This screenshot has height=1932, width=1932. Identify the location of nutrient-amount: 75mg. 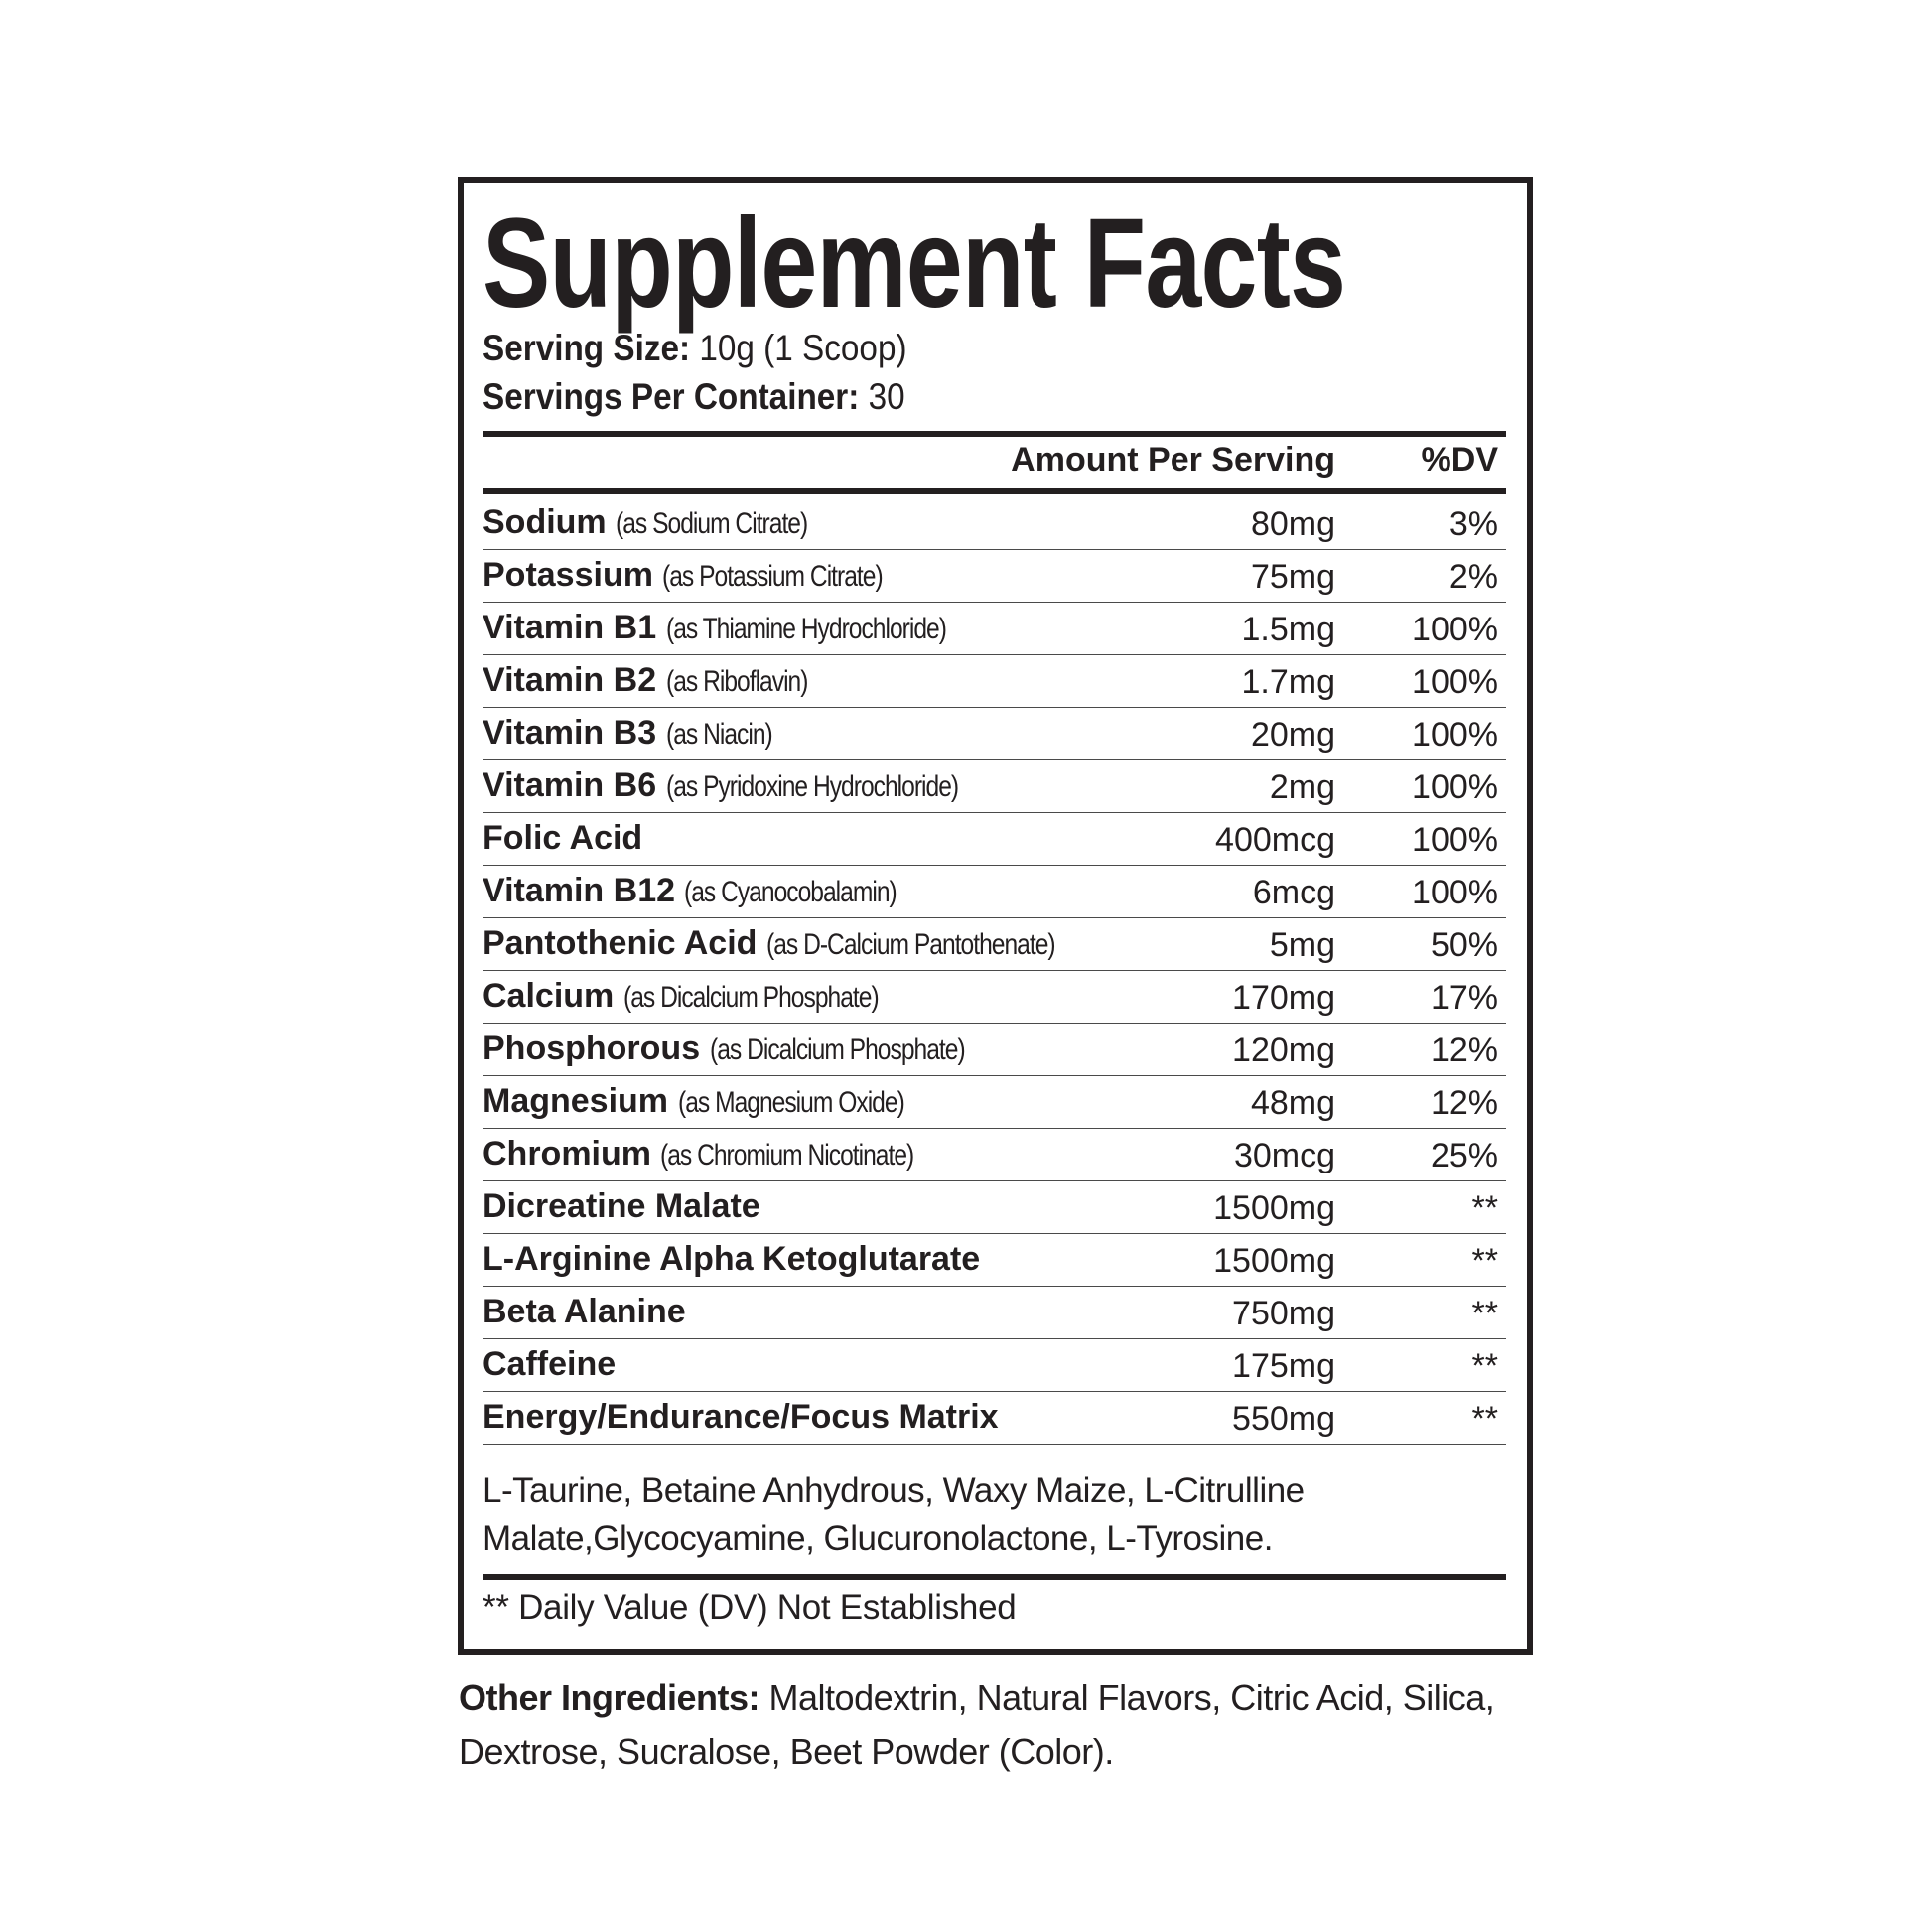
(1292, 577).